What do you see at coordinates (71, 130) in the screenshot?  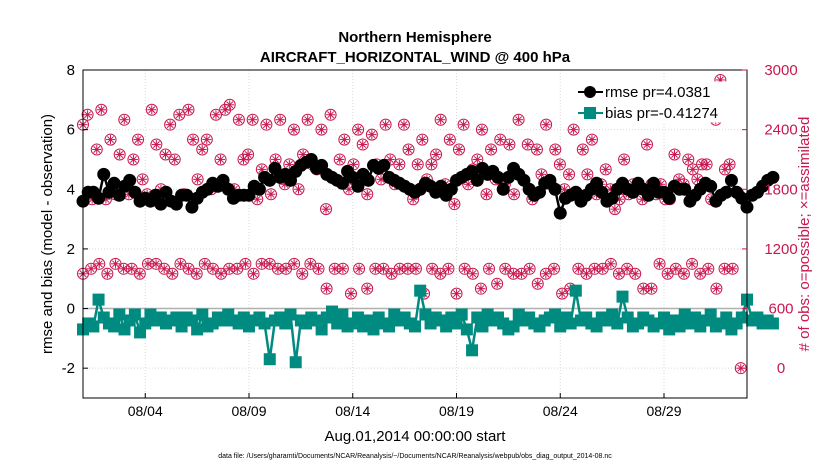 I see `y-tick-label: 6` at bounding box center [71, 130].